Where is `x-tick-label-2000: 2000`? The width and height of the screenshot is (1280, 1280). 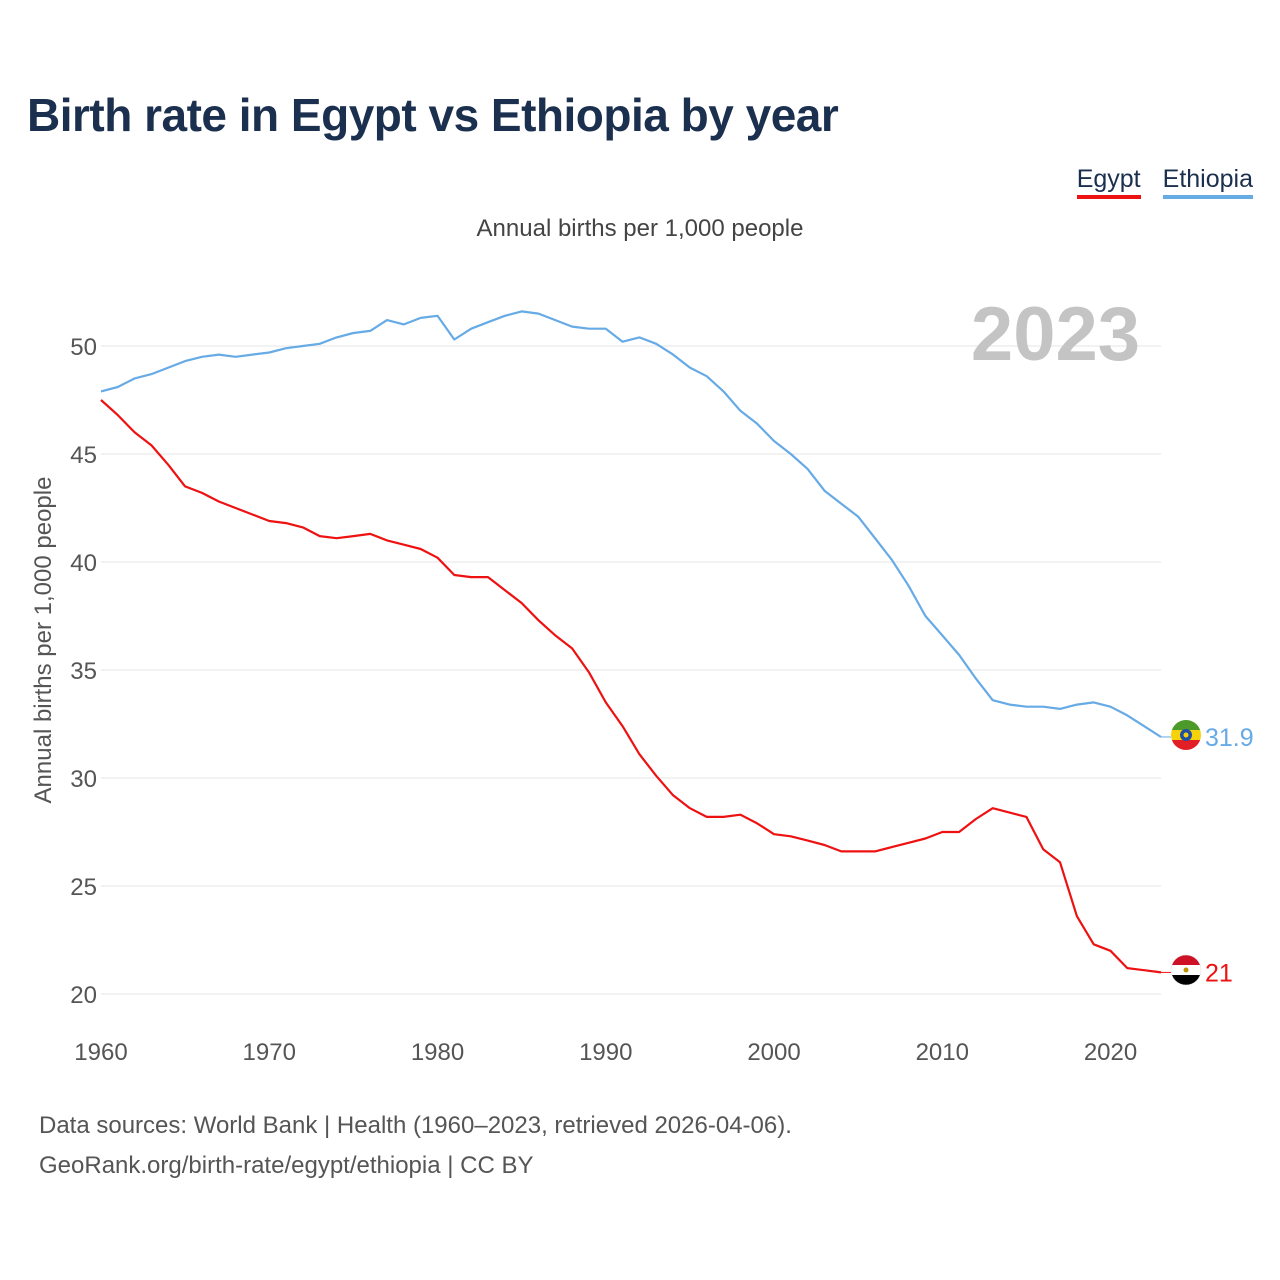 x-tick-label-2000: 2000 is located at coordinates (773, 1052).